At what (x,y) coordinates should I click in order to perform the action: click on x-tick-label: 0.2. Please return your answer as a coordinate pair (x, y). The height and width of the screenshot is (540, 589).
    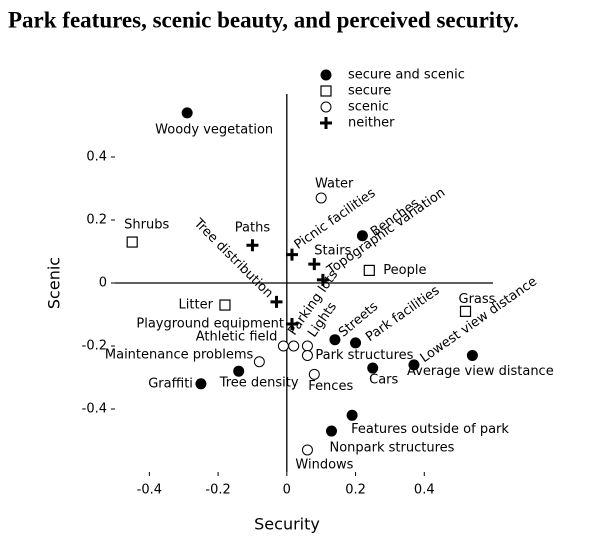
    Looking at the image, I should click on (355, 490).